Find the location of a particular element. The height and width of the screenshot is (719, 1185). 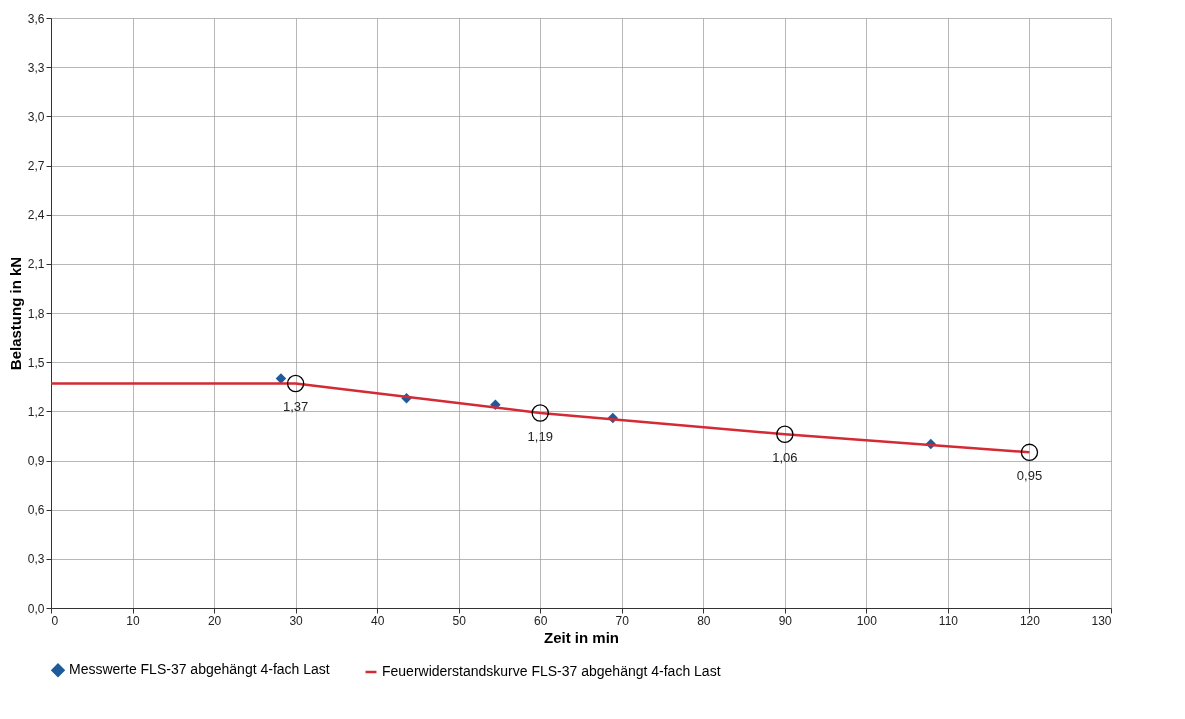

line-series is located at coordinates (540, 418).